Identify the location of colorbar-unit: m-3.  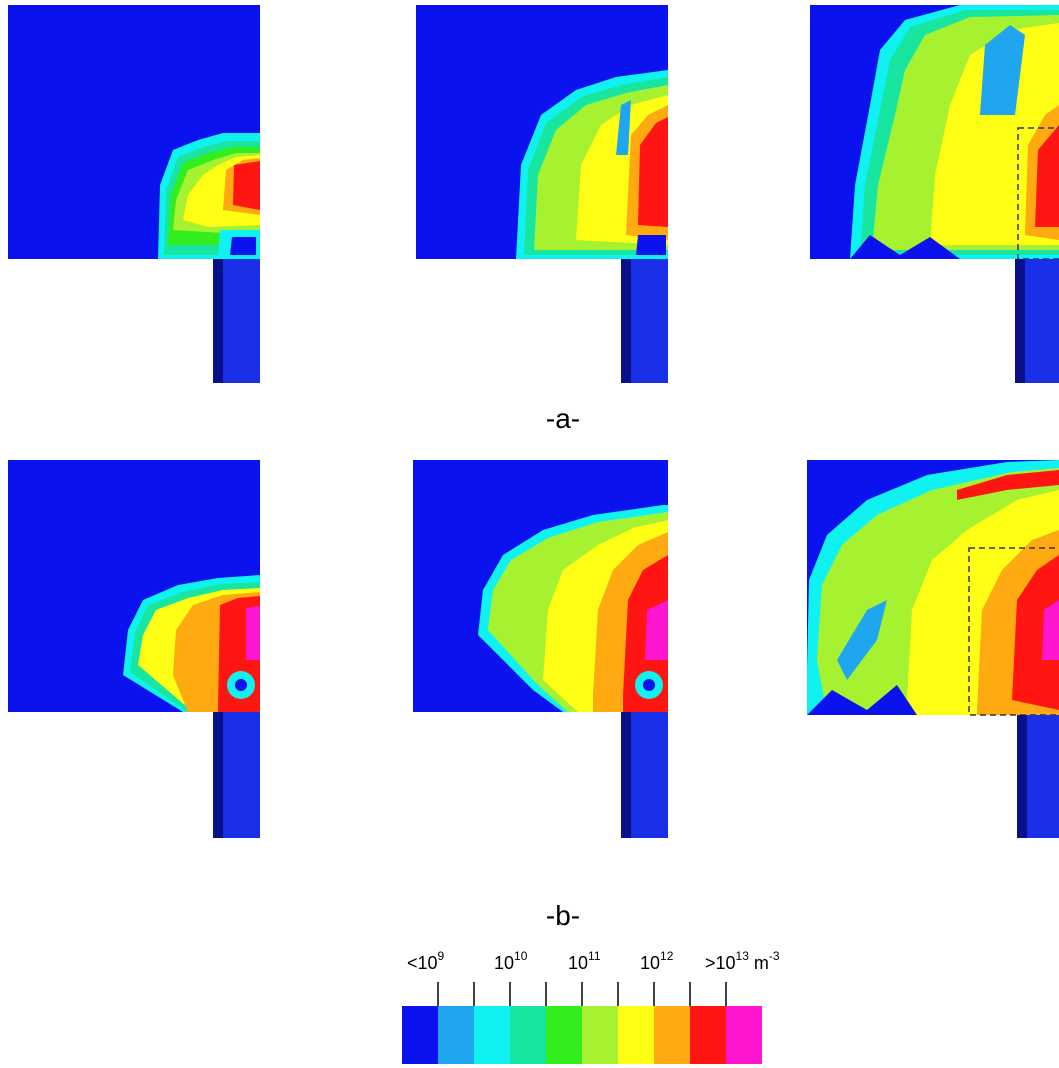
(766, 961).